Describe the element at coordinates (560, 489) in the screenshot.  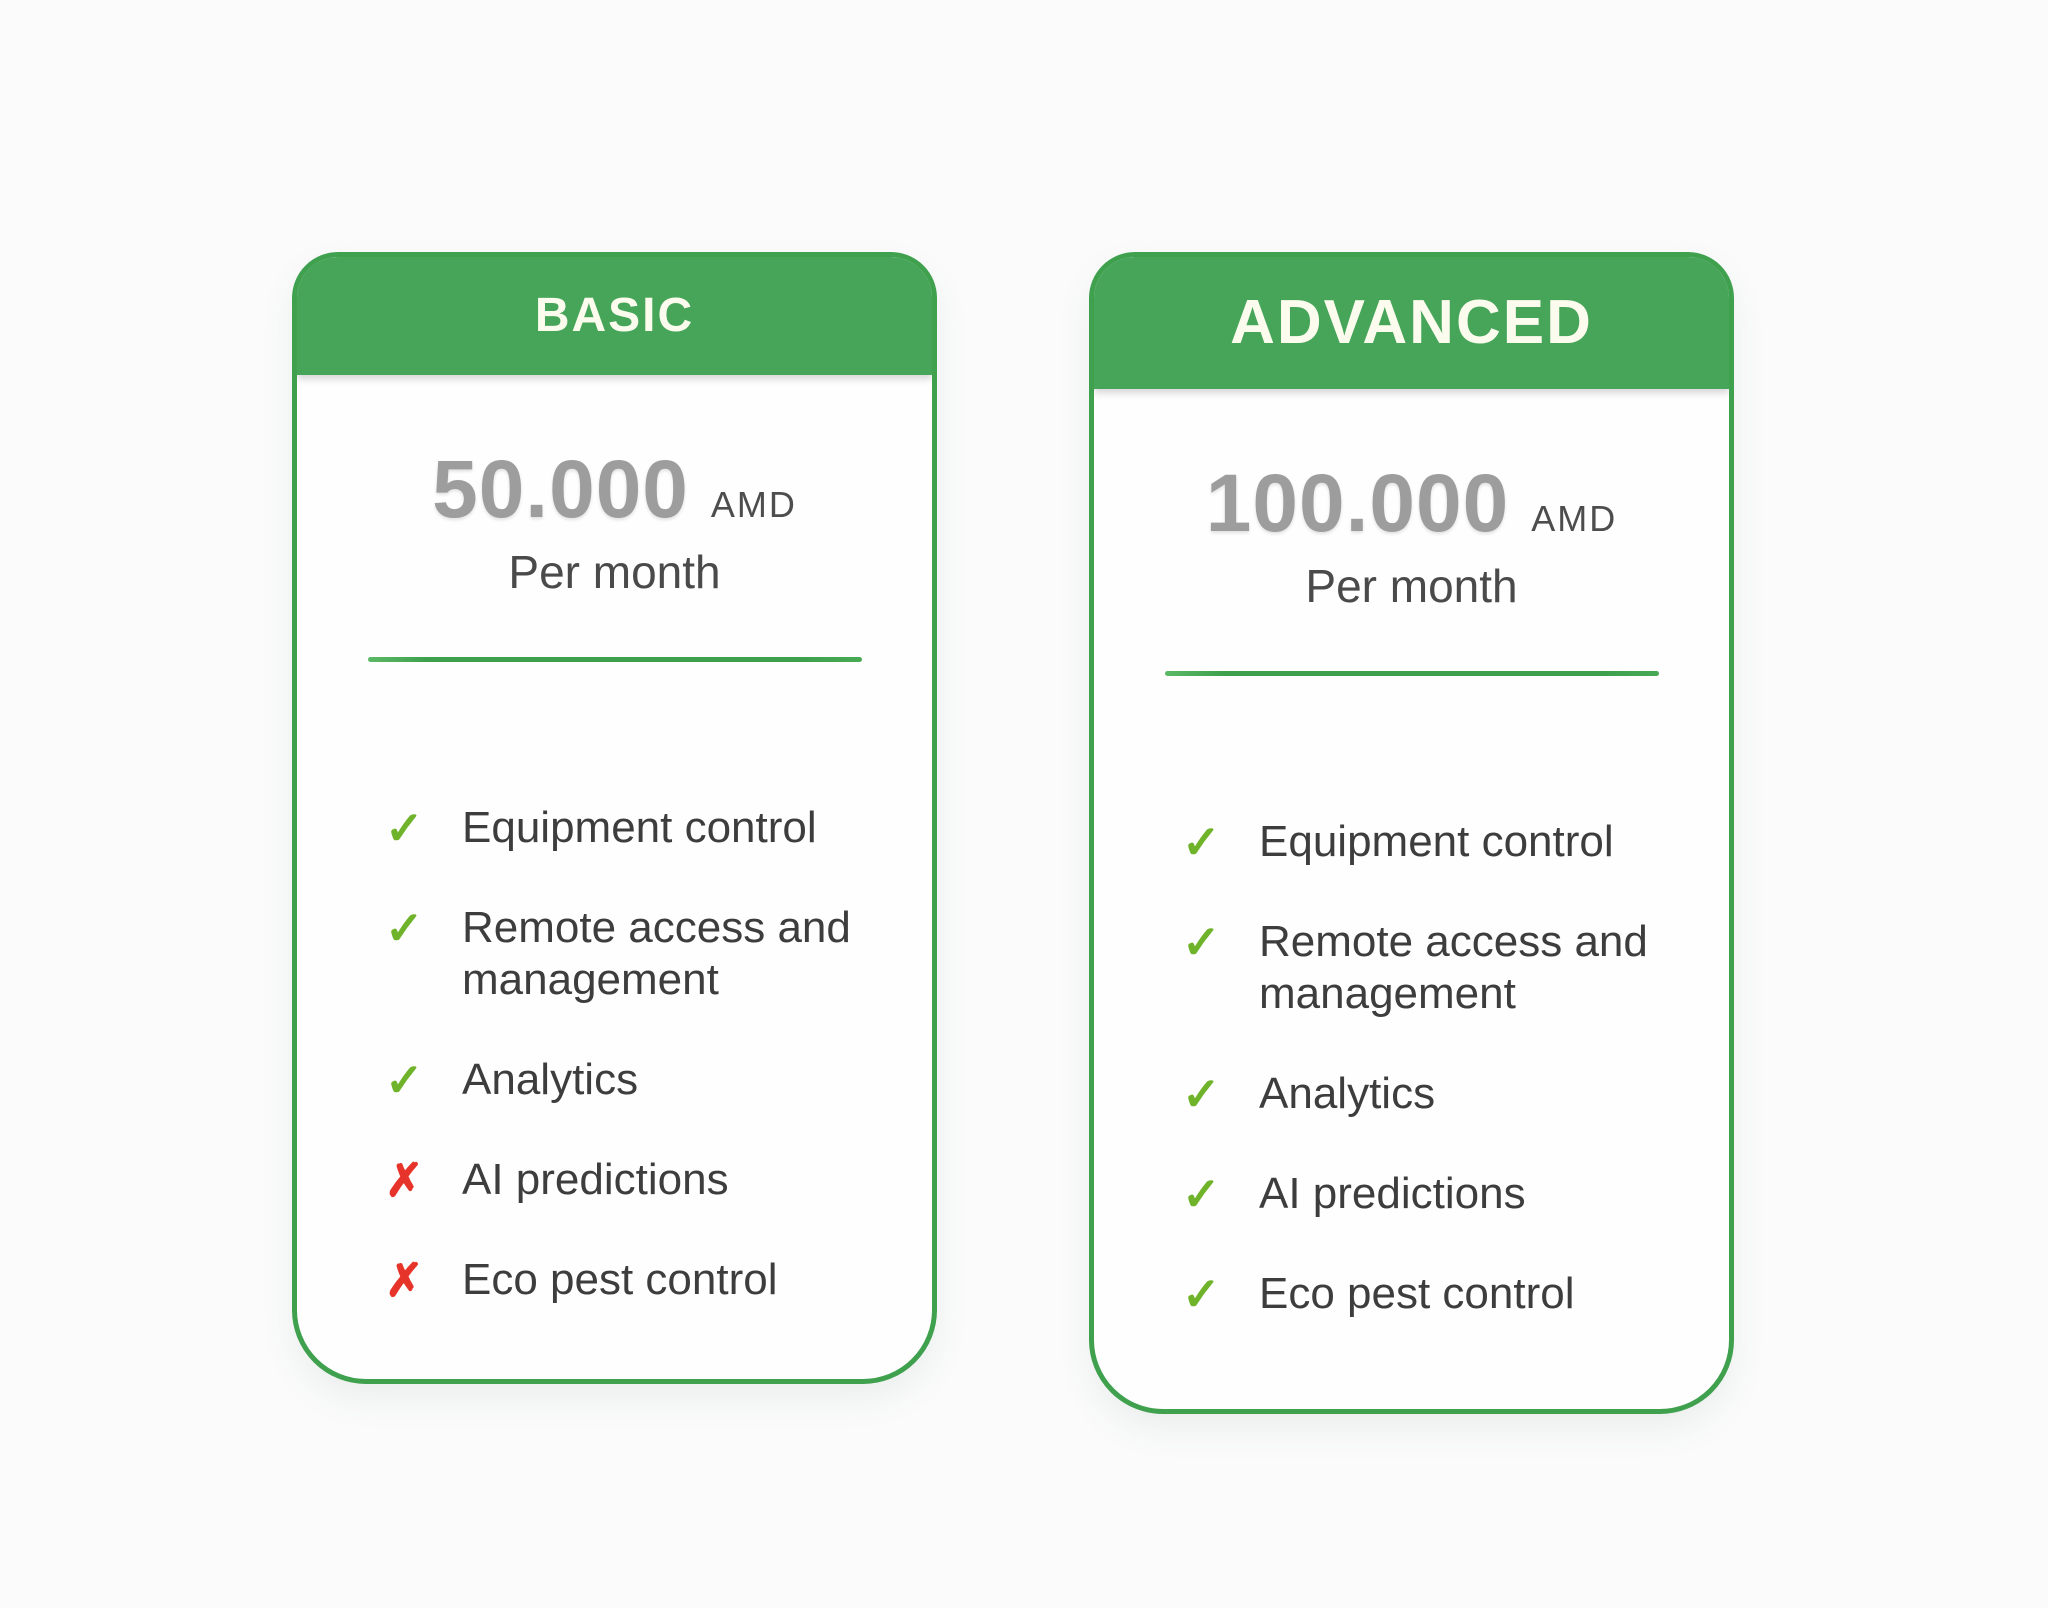
I see `price-amount: 50.000` at that location.